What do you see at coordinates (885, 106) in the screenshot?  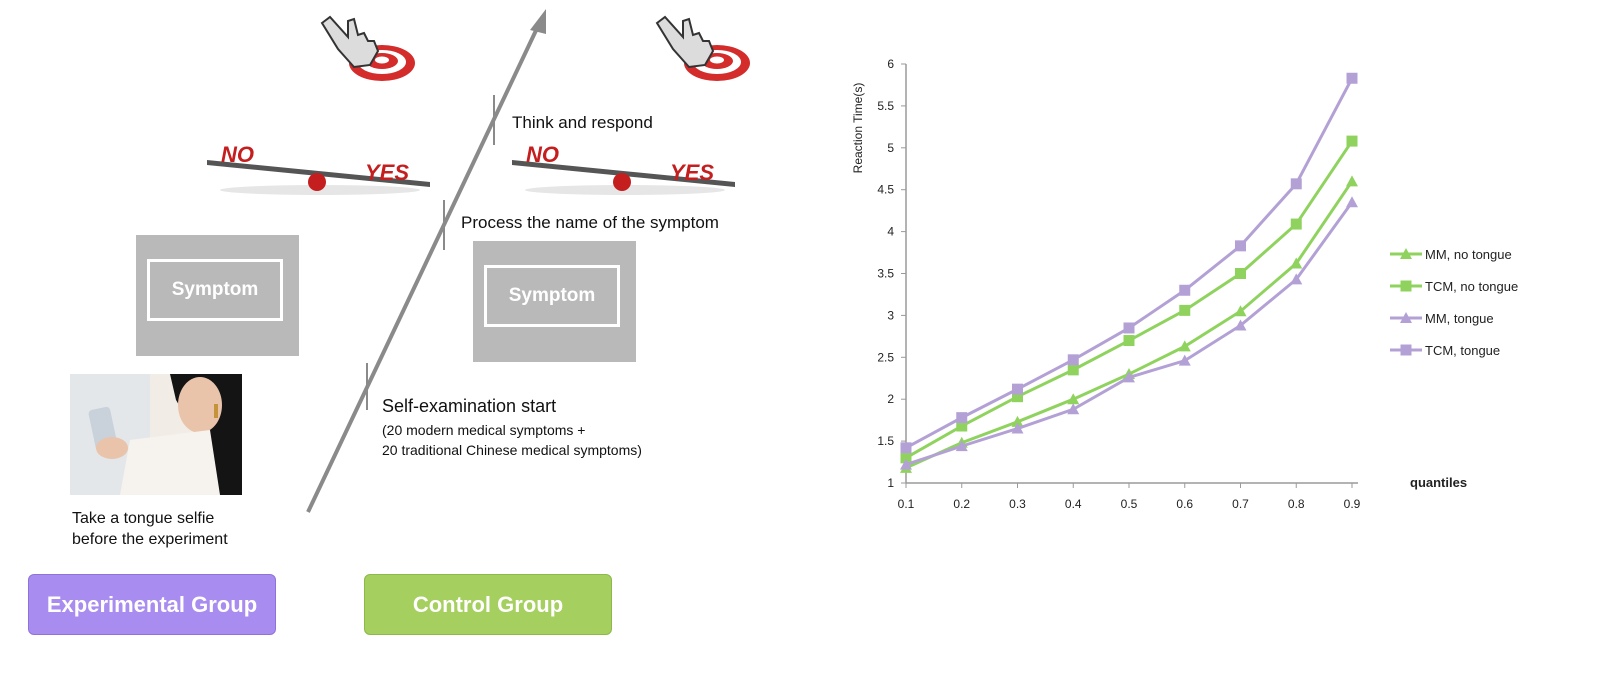 I see `y-tick-label: 5.5` at bounding box center [885, 106].